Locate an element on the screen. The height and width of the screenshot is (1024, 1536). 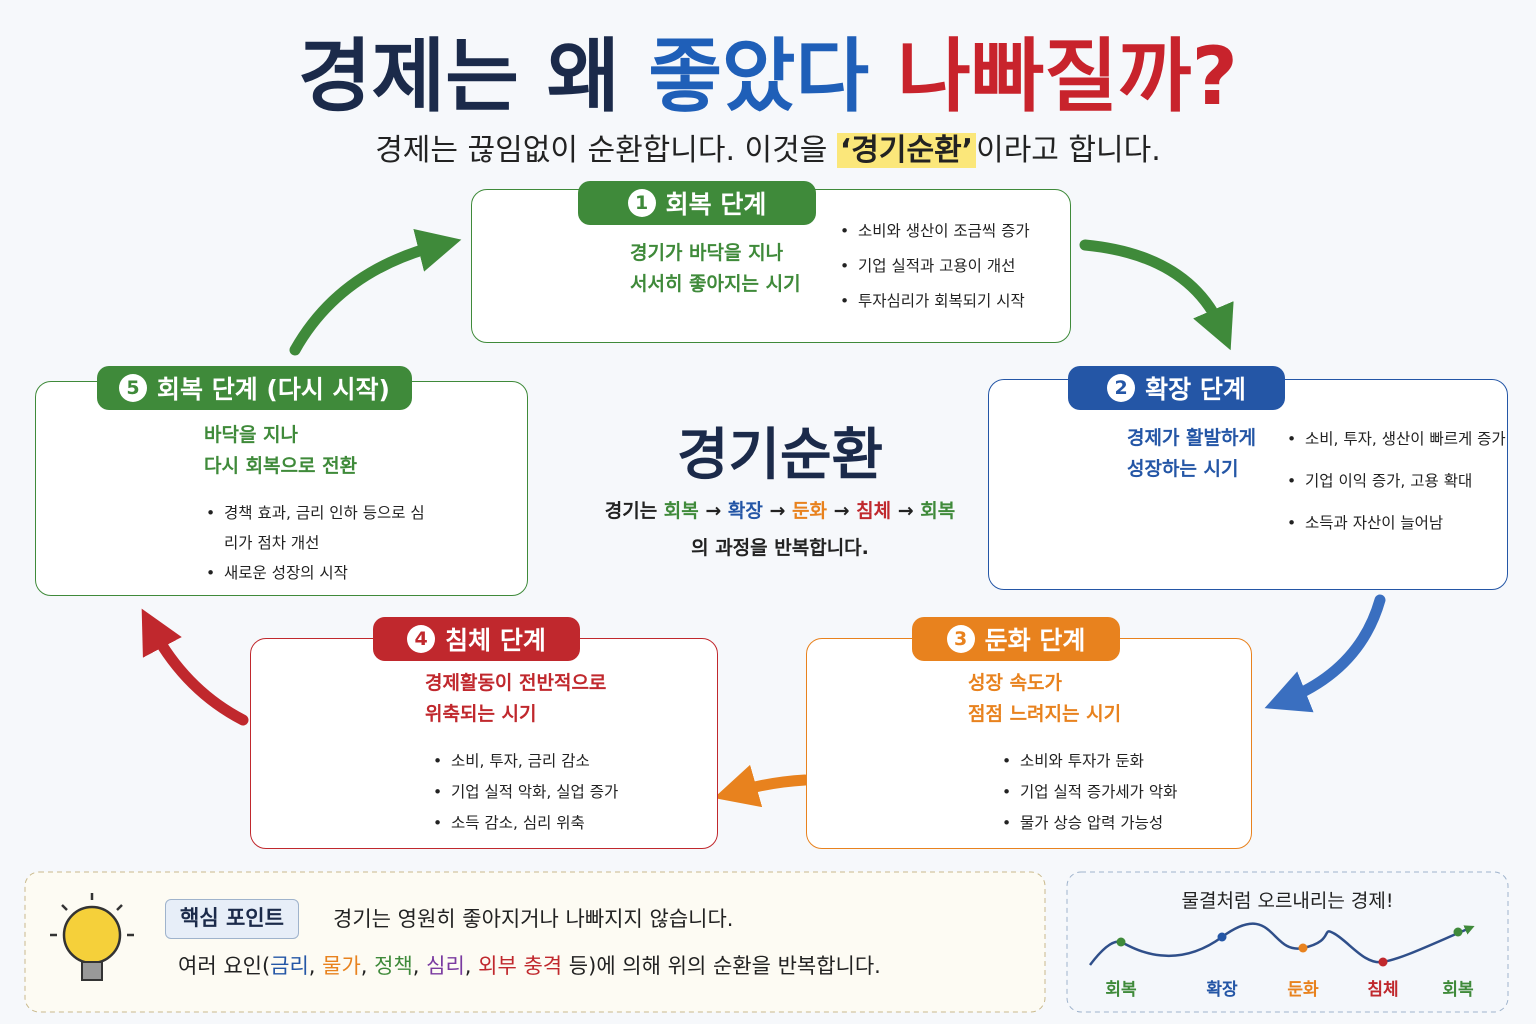
title-part: 나빠질까? is located at coordinates (1067, 76).